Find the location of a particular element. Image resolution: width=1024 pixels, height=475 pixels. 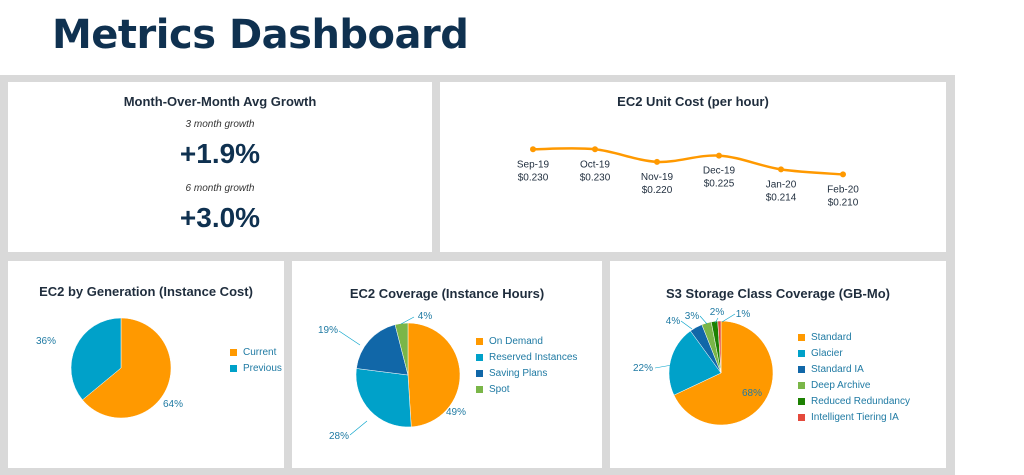

generation-legend-item-previous: Previous is located at coordinates (256, 368).